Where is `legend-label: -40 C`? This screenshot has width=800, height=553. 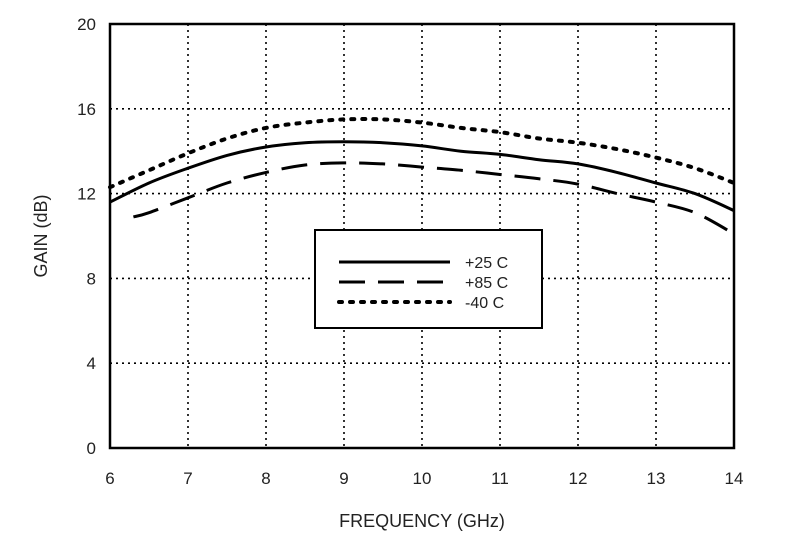
legend-label: -40 C is located at coordinates (484, 303).